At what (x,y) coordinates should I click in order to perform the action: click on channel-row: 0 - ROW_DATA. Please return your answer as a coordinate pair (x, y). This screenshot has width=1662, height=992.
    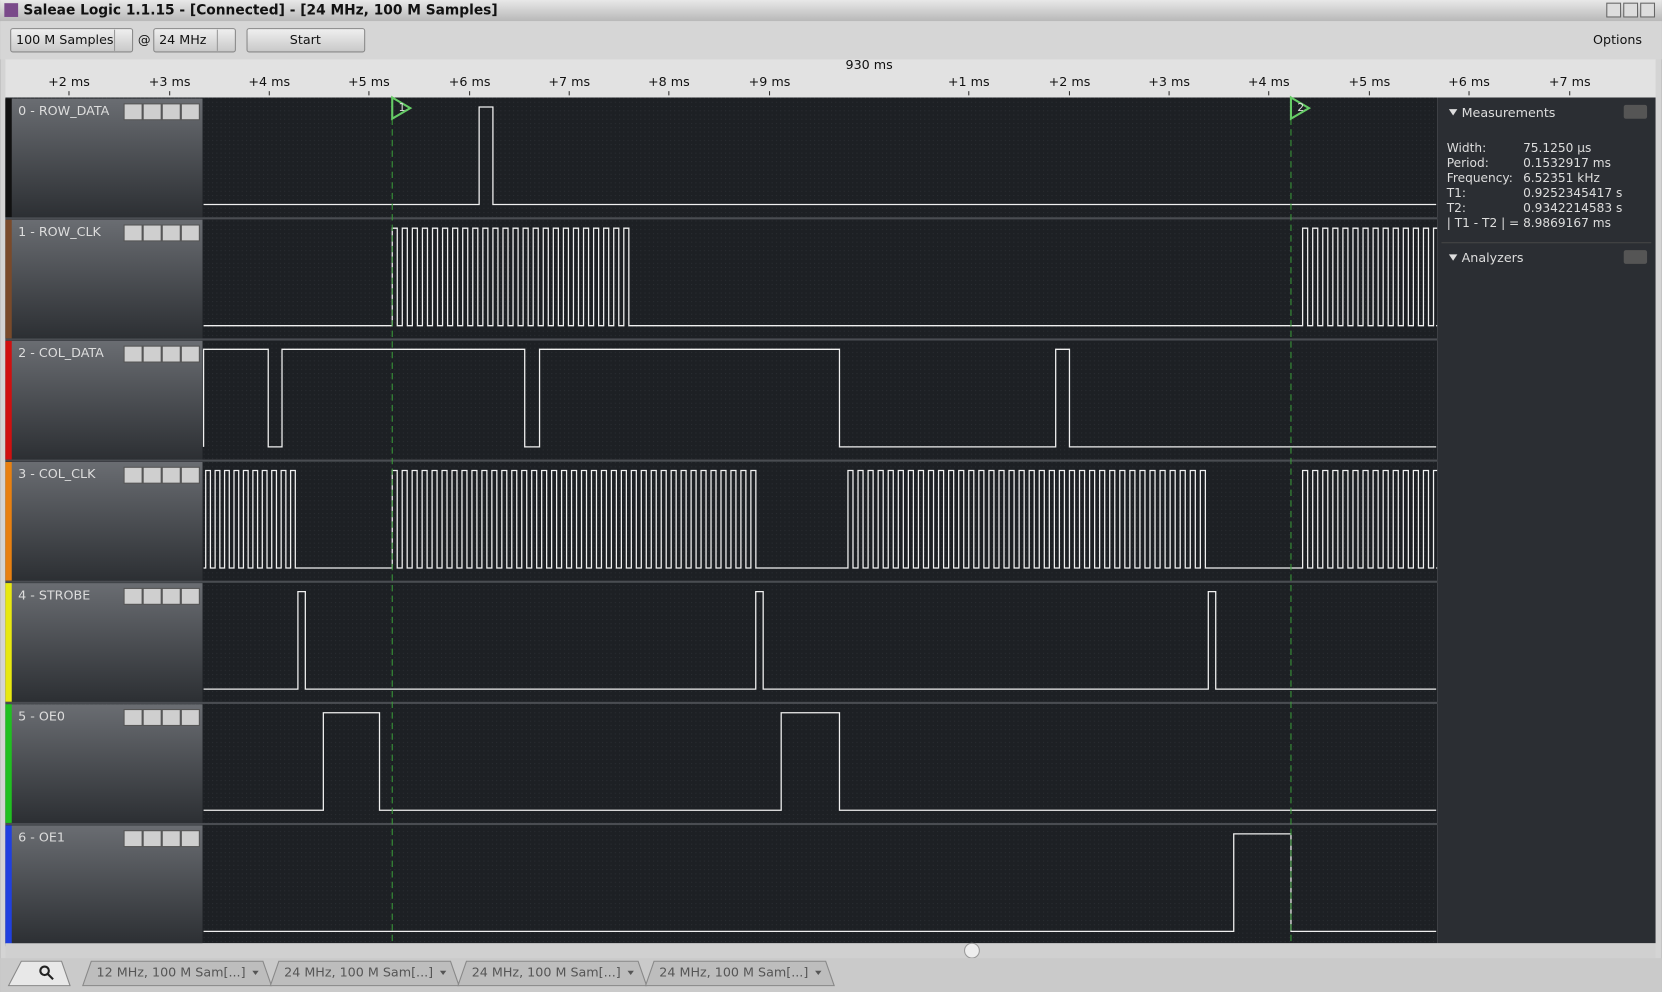
    Looking at the image, I should click on (721, 159).